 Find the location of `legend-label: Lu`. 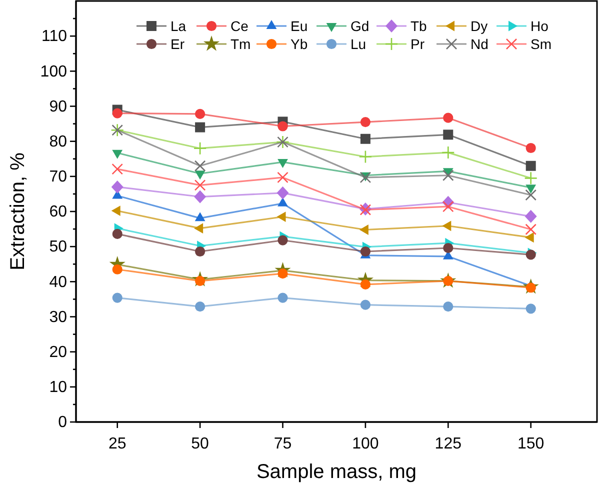

legend-label: Lu is located at coordinates (358, 44).